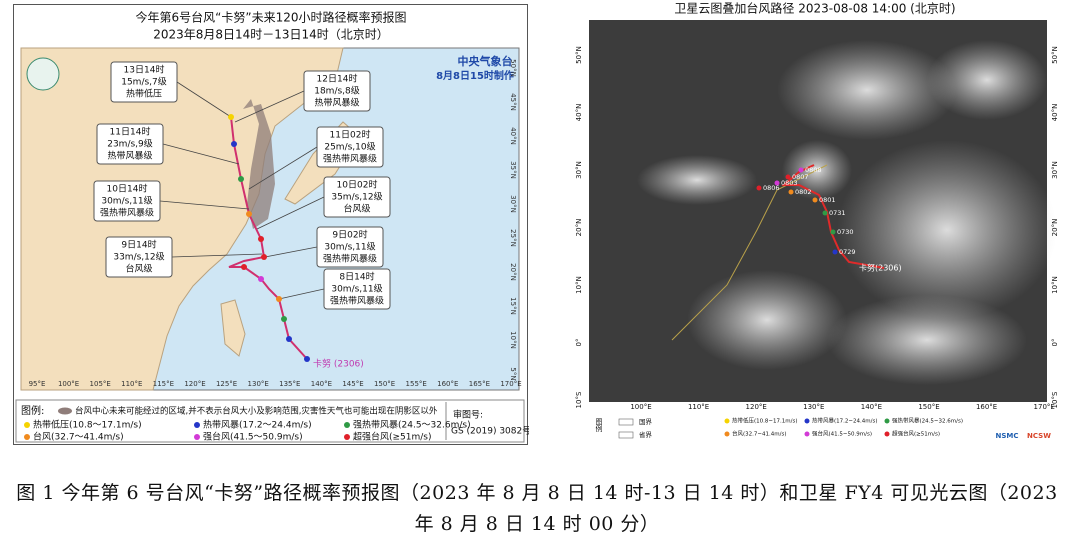  What do you see at coordinates (871, 407) in the screenshot?
I see `lon-label: 140°E` at bounding box center [871, 407].